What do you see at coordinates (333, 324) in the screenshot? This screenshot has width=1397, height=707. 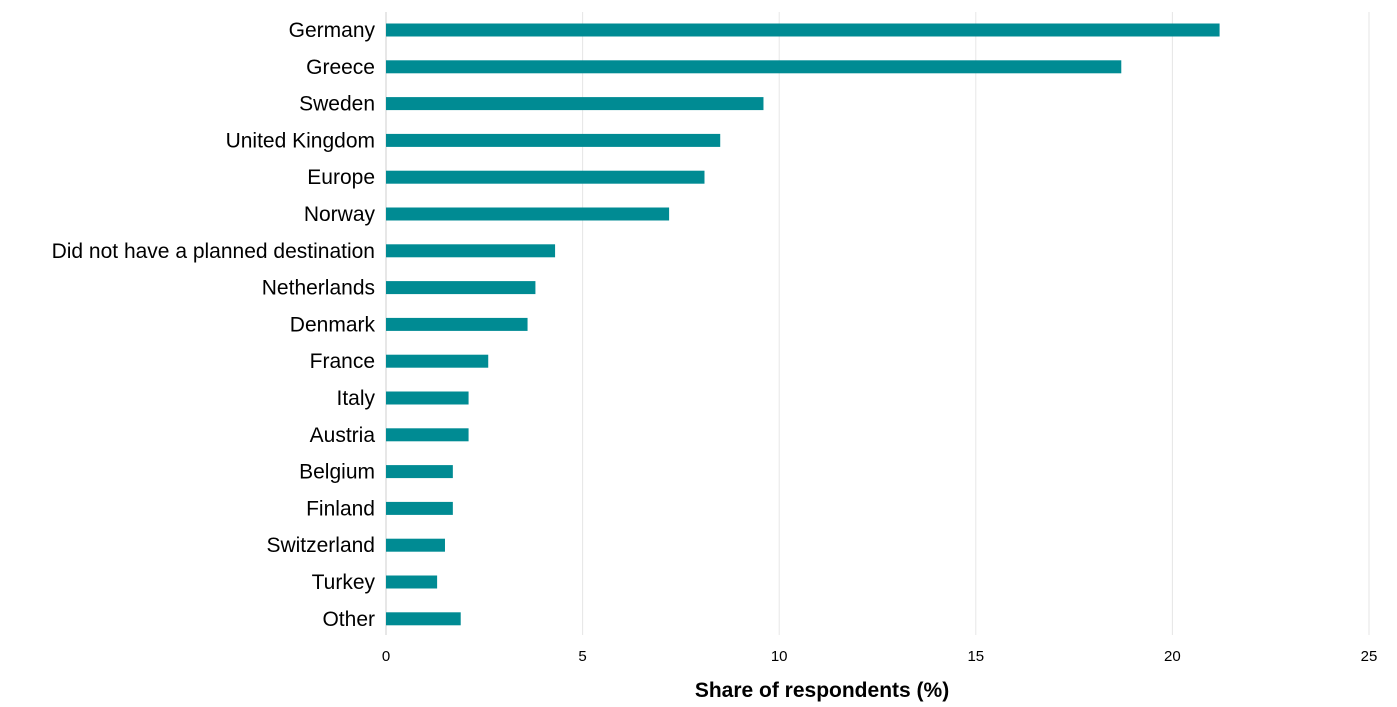 I see `category-label: Denmark` at bounding box center [333, 324].